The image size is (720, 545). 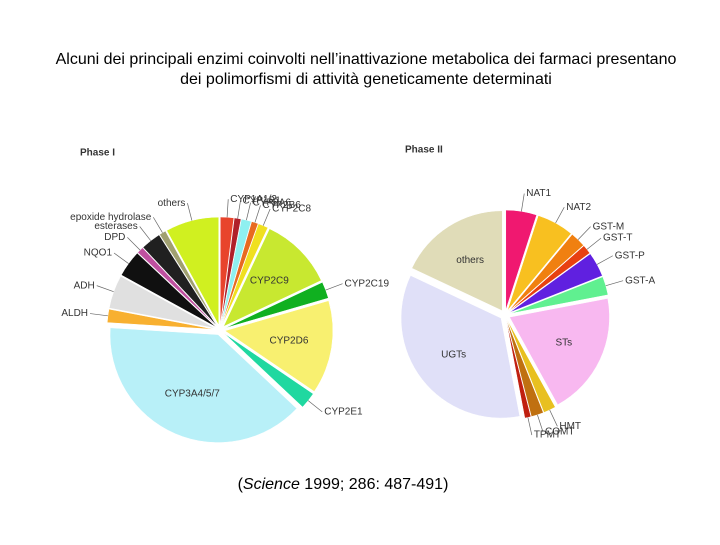 I want to click on source-part: (, so click(x=241, y=484).